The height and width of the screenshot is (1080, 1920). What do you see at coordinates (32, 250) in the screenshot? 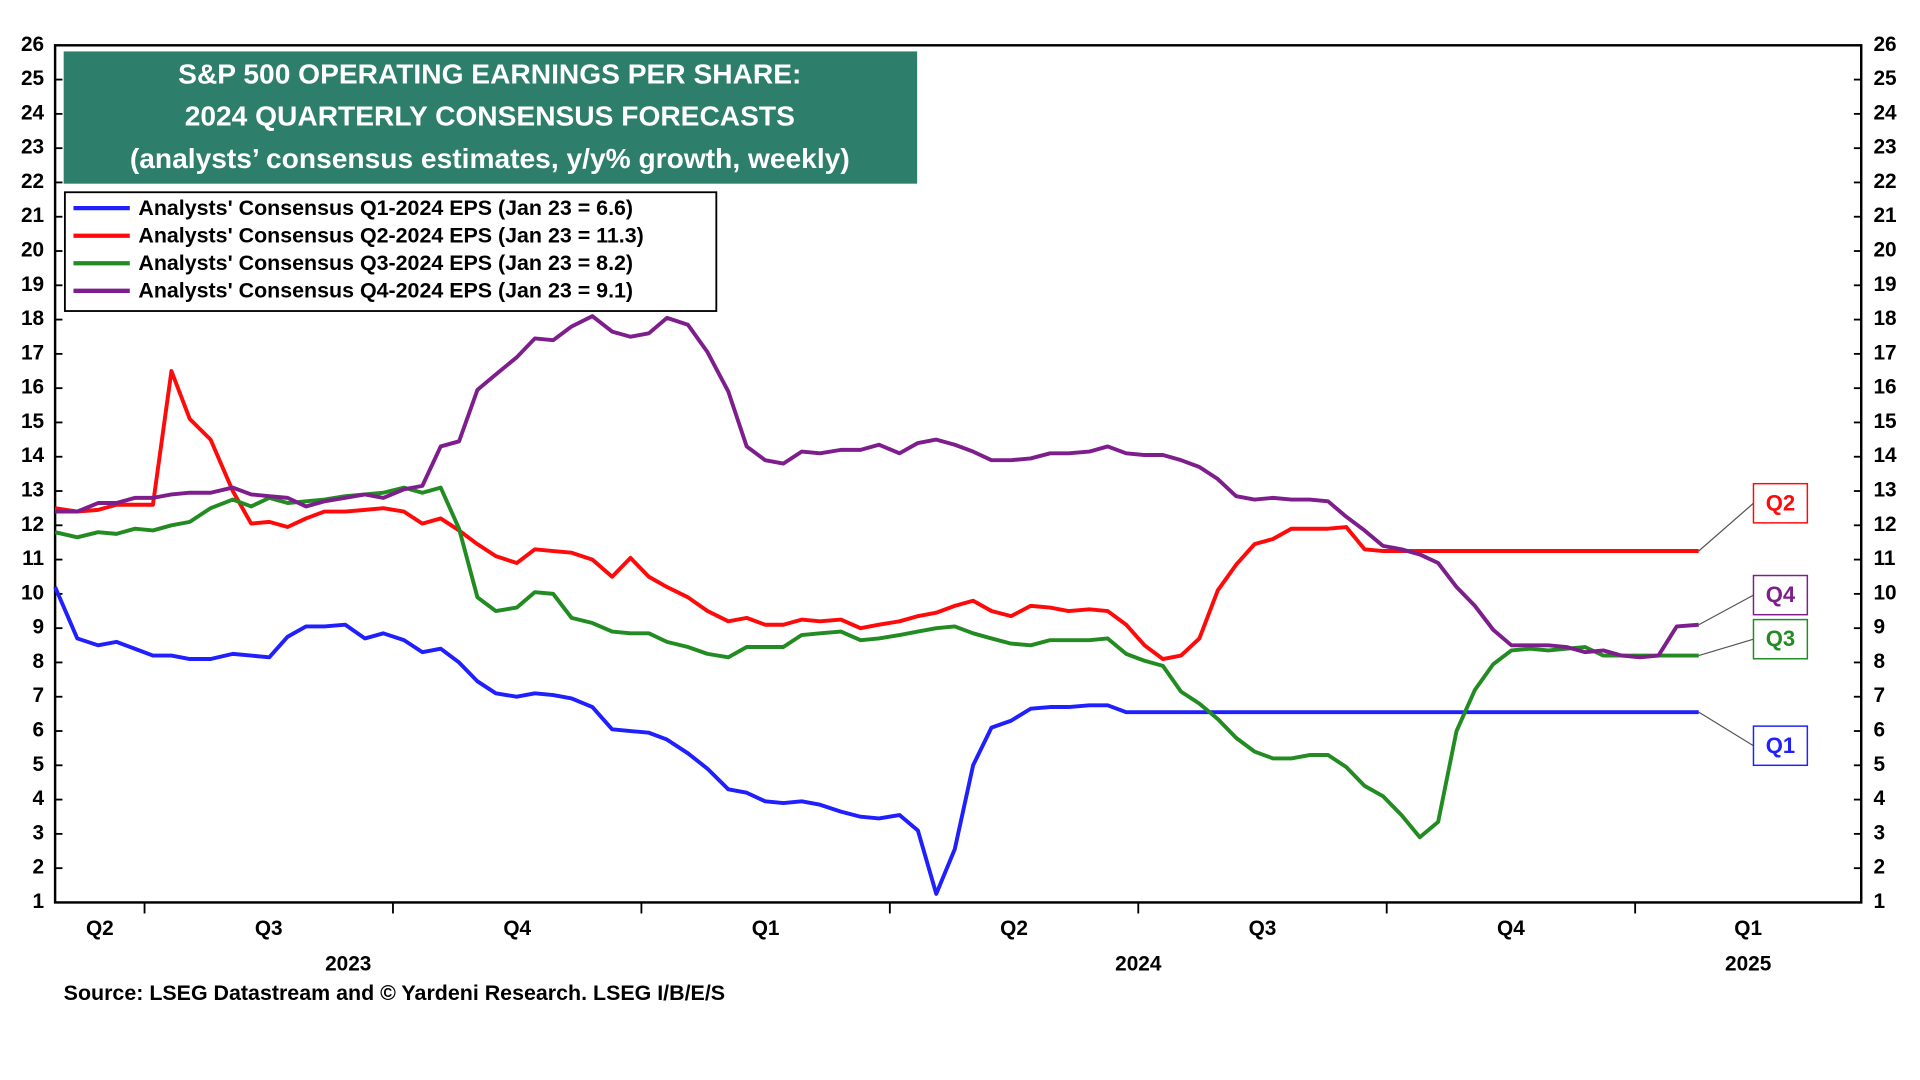
I see `y-tick-label: 20` at bounding box center [32, 250].